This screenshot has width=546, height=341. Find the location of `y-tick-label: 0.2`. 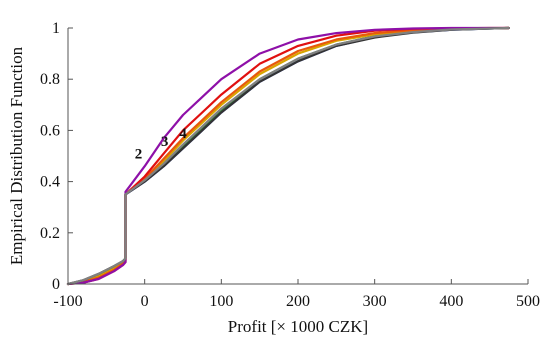

y-tick-label: 0.2 is located at coordinates (50, 233).